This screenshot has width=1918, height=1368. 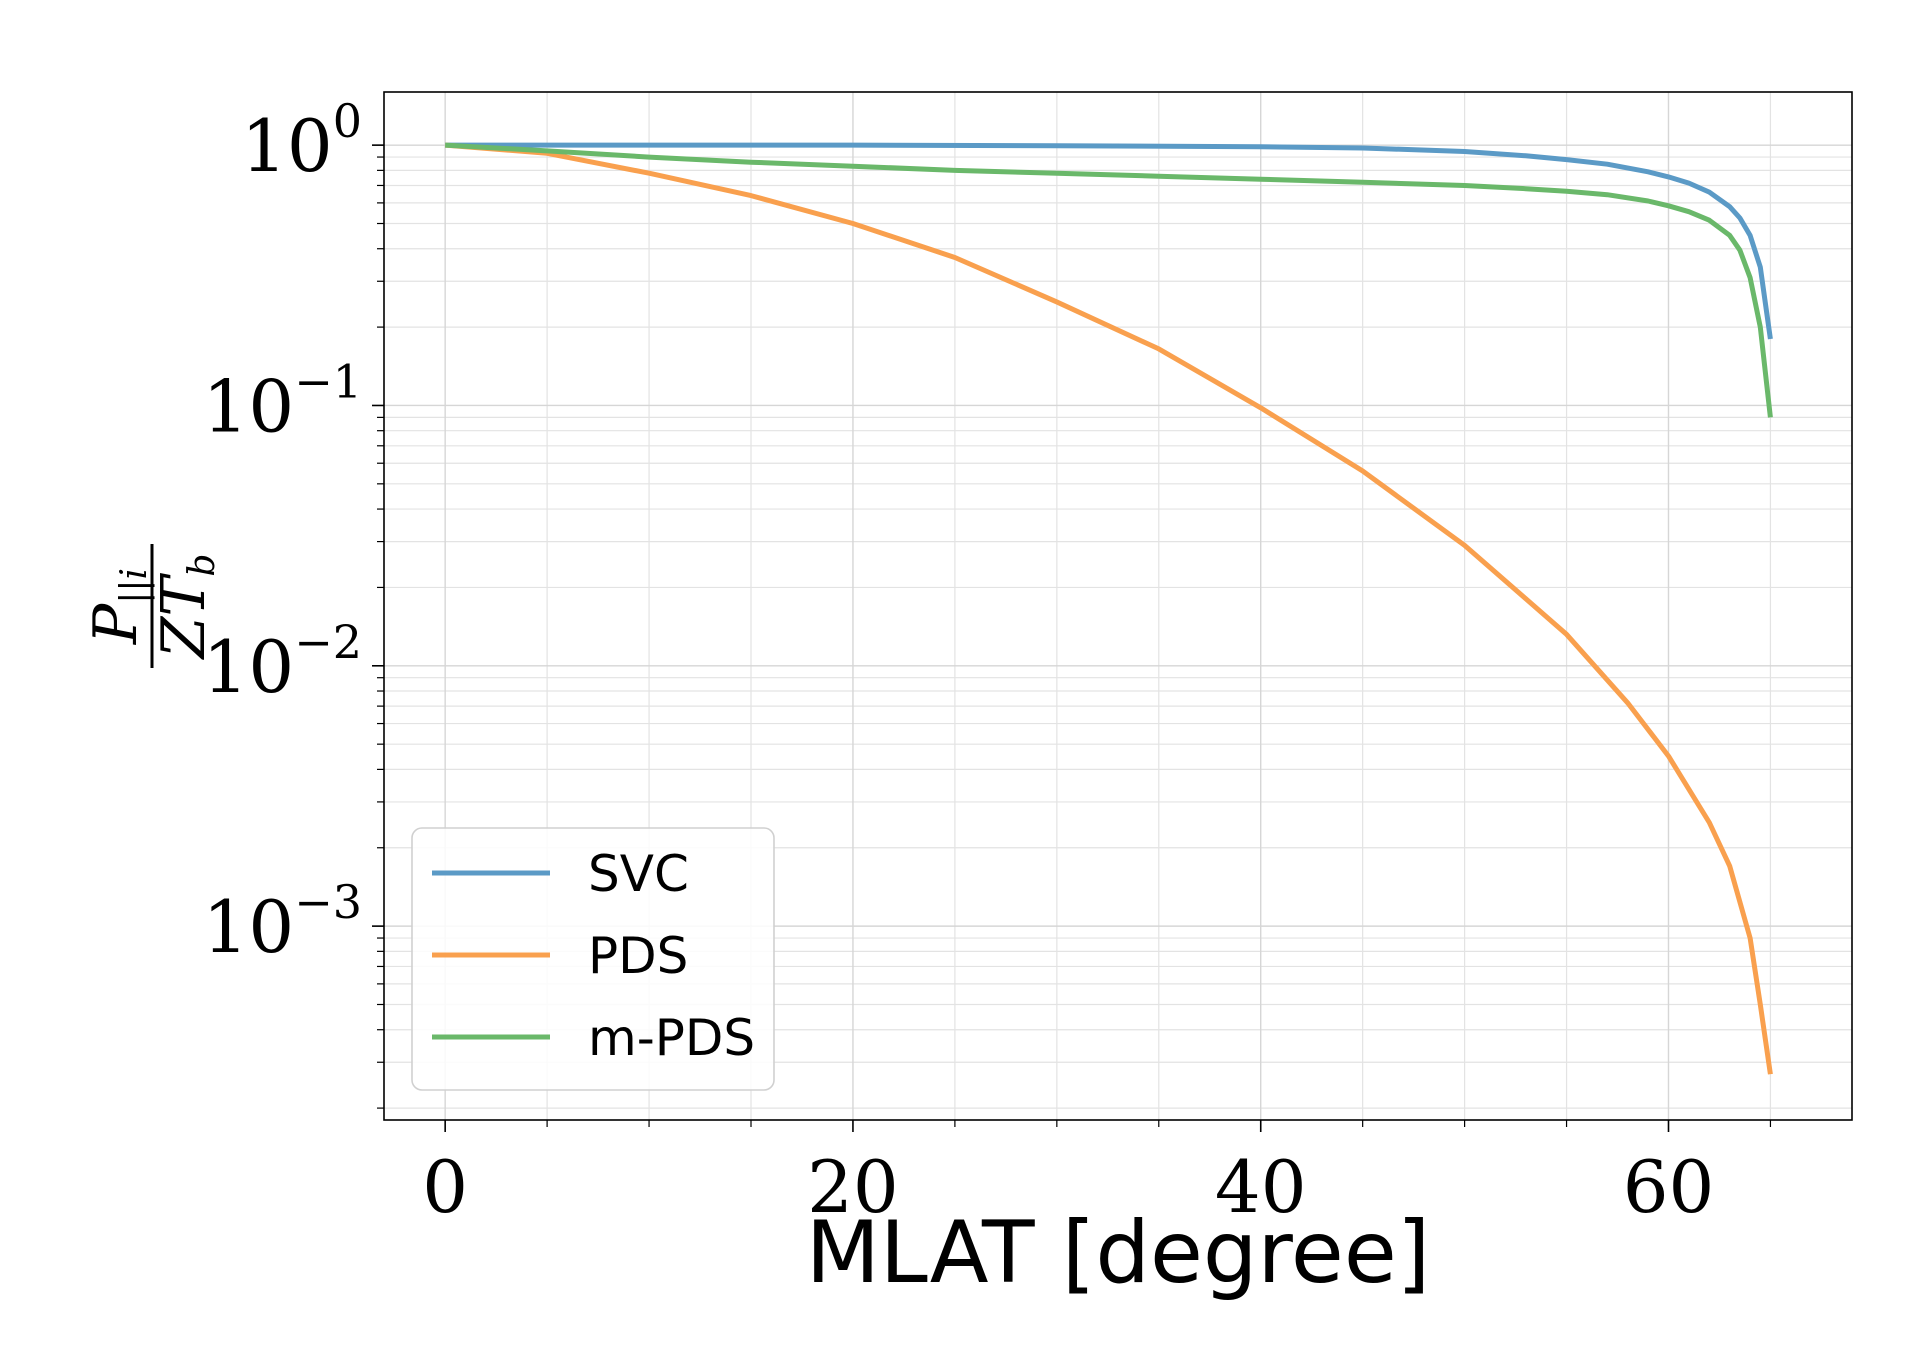 I want to click on y-label-numerator-main: P, so click(x=116, y=623).